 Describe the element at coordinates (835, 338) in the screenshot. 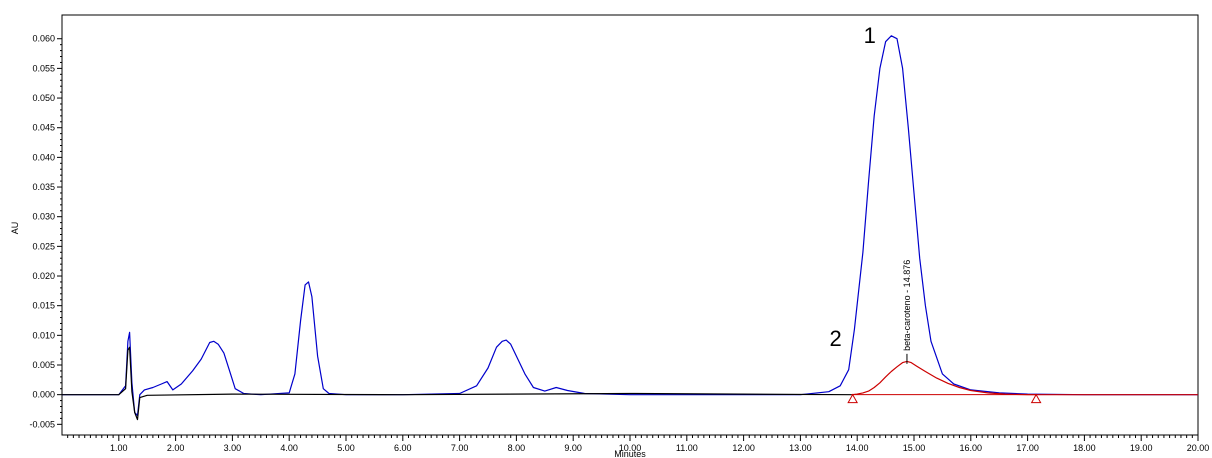

I see `trace-number-label: 2` at that location.